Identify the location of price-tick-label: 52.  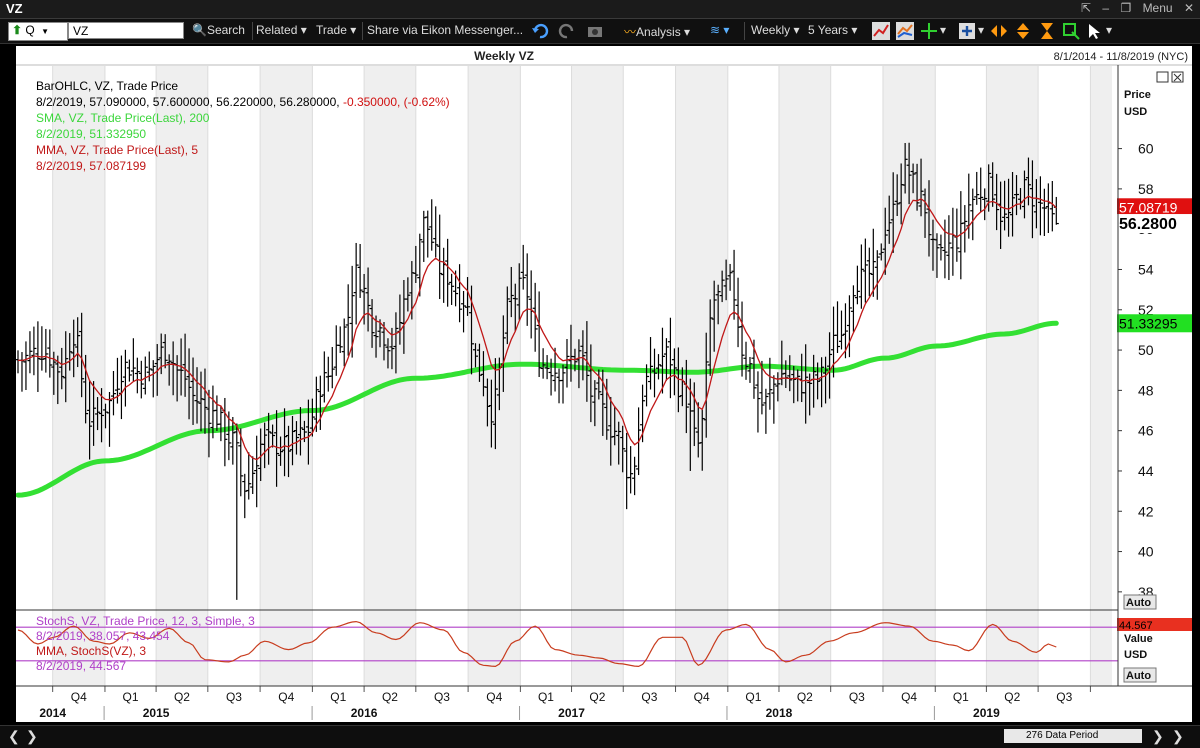
(1146, 310).